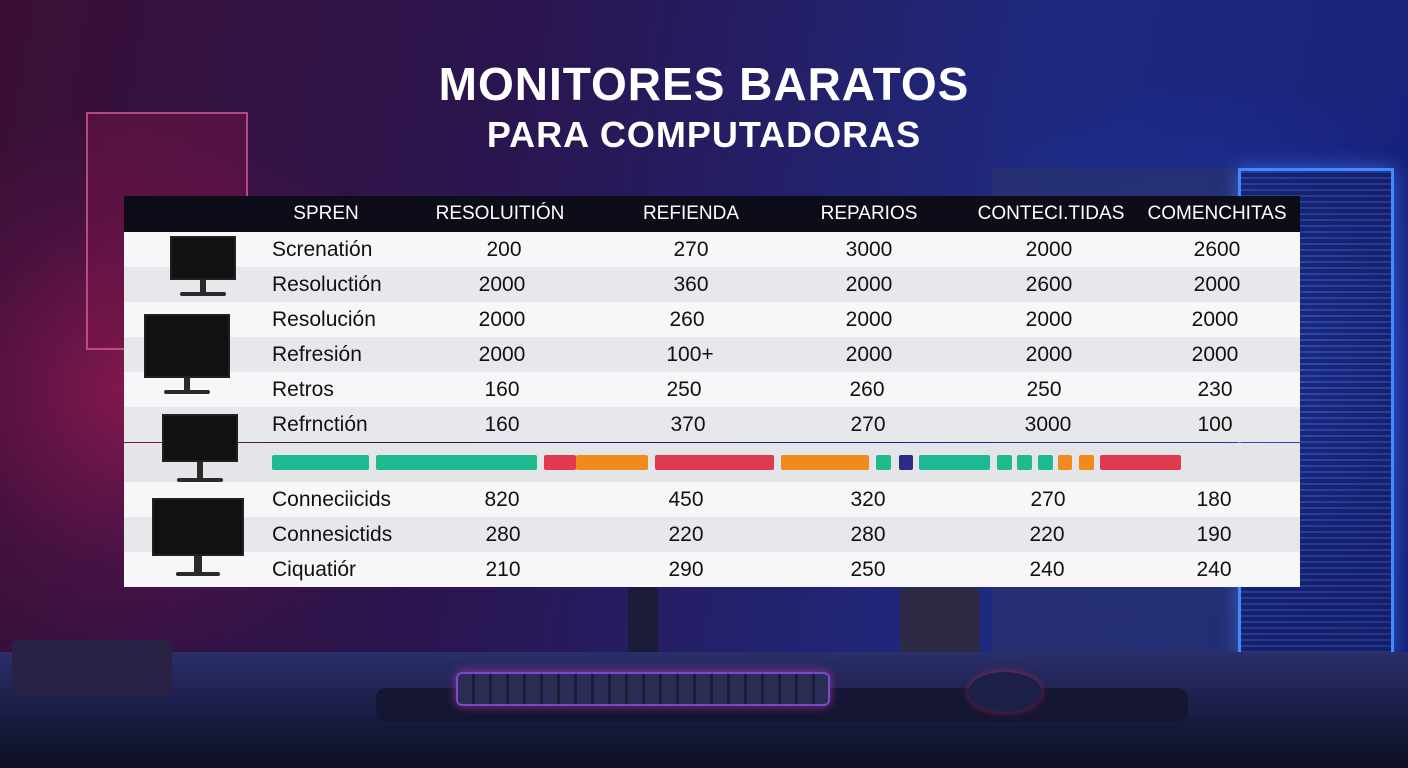 This screenshot has height=768, width=1408. What do you see at coordinates (324, 319) in the screenshot?
I see `row-label: Resolución` at bounding box center [324, 319].